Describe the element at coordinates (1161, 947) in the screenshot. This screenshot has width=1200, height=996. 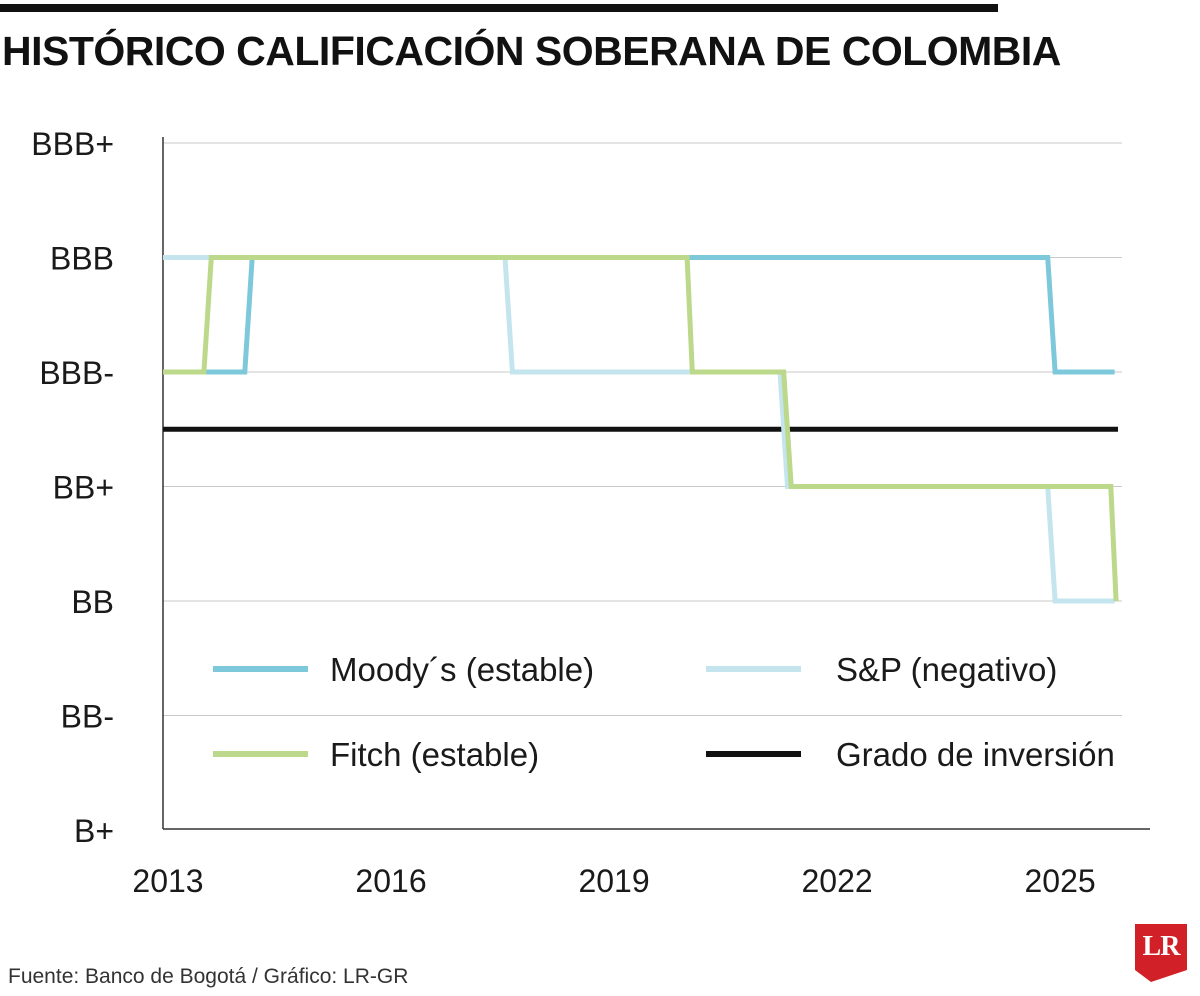
I see `lr-logo: LR` at that location.